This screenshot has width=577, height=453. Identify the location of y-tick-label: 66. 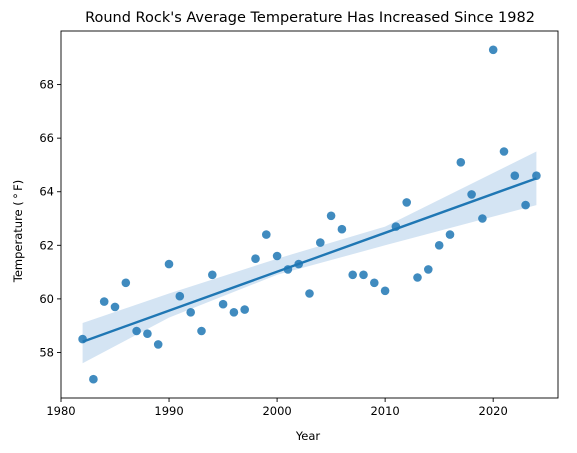
(46, 138).